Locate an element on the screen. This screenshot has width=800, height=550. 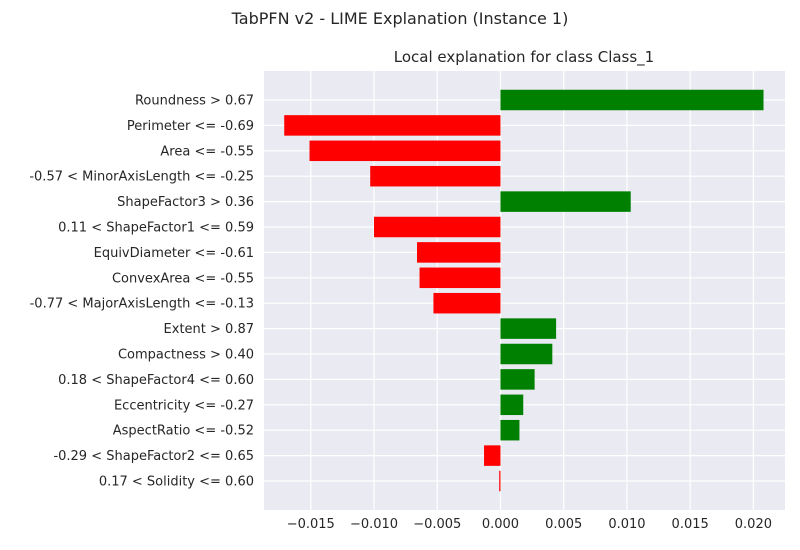
y-tick-label: Area <= -0.55 is located at coordinates (207, 151).